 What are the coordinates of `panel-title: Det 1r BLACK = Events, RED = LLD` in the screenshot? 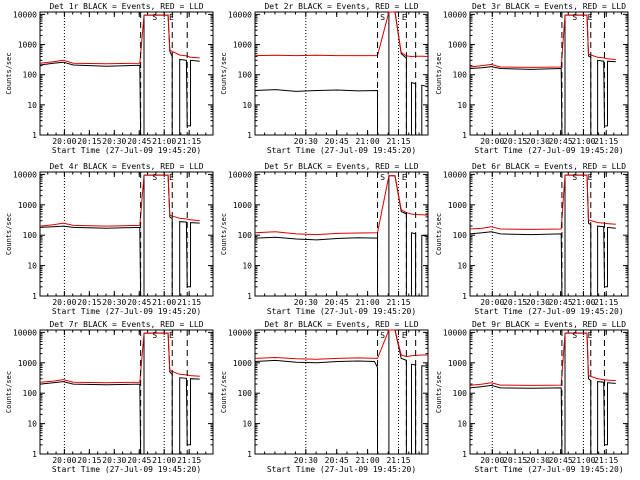 It's located at (126, 6).